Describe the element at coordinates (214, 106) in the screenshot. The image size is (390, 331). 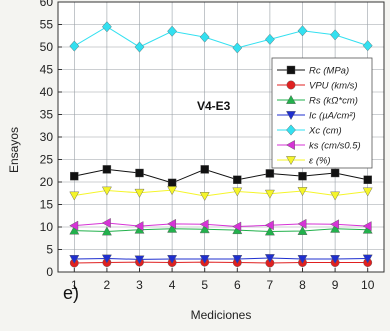
I see `chart-annotation: V4-E3` at that location.